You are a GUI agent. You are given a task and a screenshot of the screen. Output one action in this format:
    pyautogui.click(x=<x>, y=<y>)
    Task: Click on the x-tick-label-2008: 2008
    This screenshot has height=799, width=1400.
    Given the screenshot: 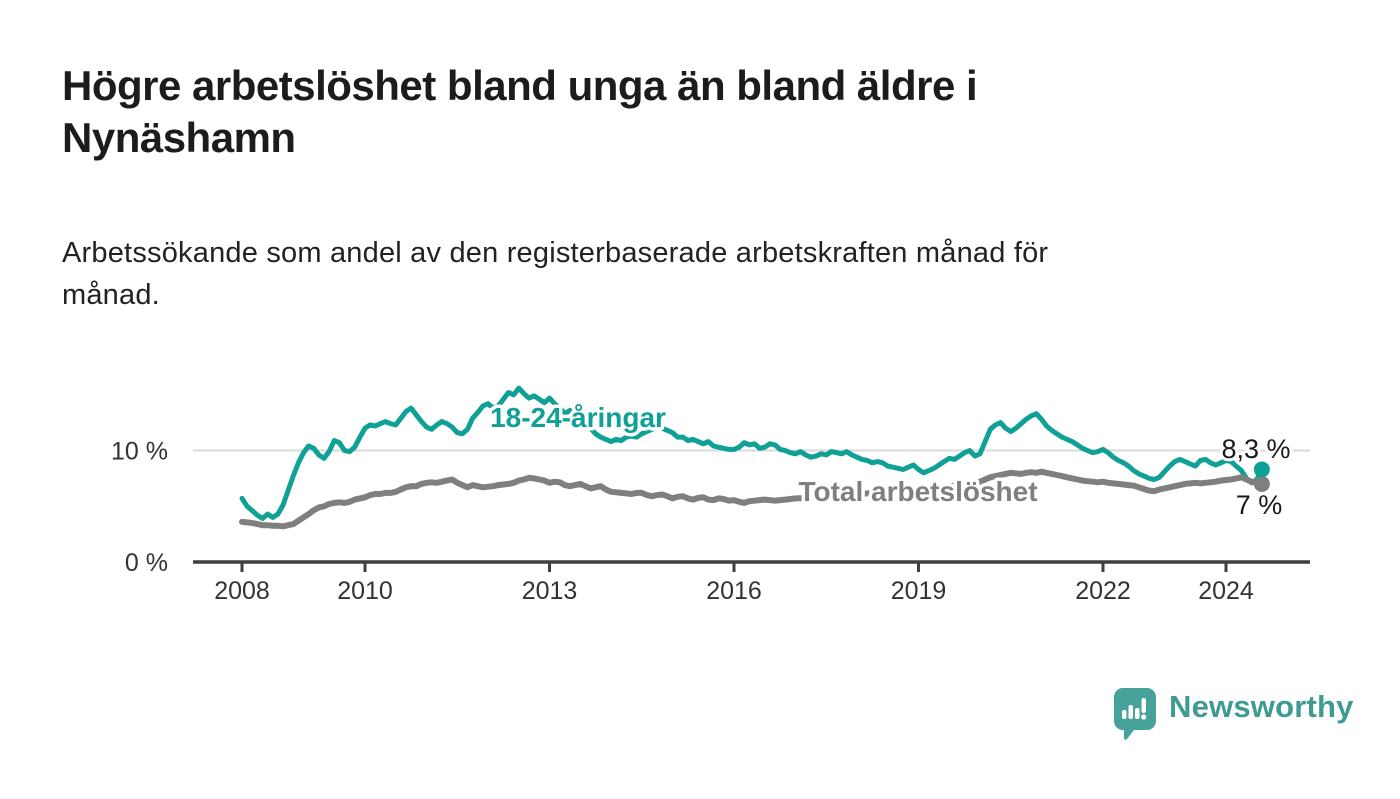 What is the action you would take?
    pyautogui.click(x=242, y=591)
    